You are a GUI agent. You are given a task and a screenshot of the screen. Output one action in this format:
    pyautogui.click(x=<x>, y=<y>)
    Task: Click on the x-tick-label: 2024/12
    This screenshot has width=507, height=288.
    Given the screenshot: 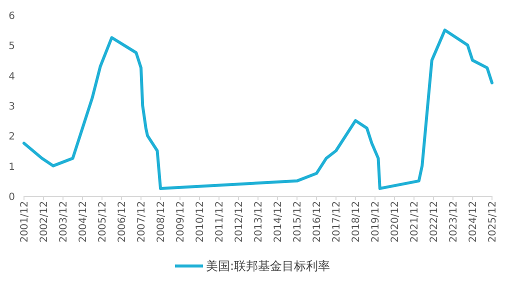 What is the action you would take?
    pyautogui.click(x=473, y=222)
    